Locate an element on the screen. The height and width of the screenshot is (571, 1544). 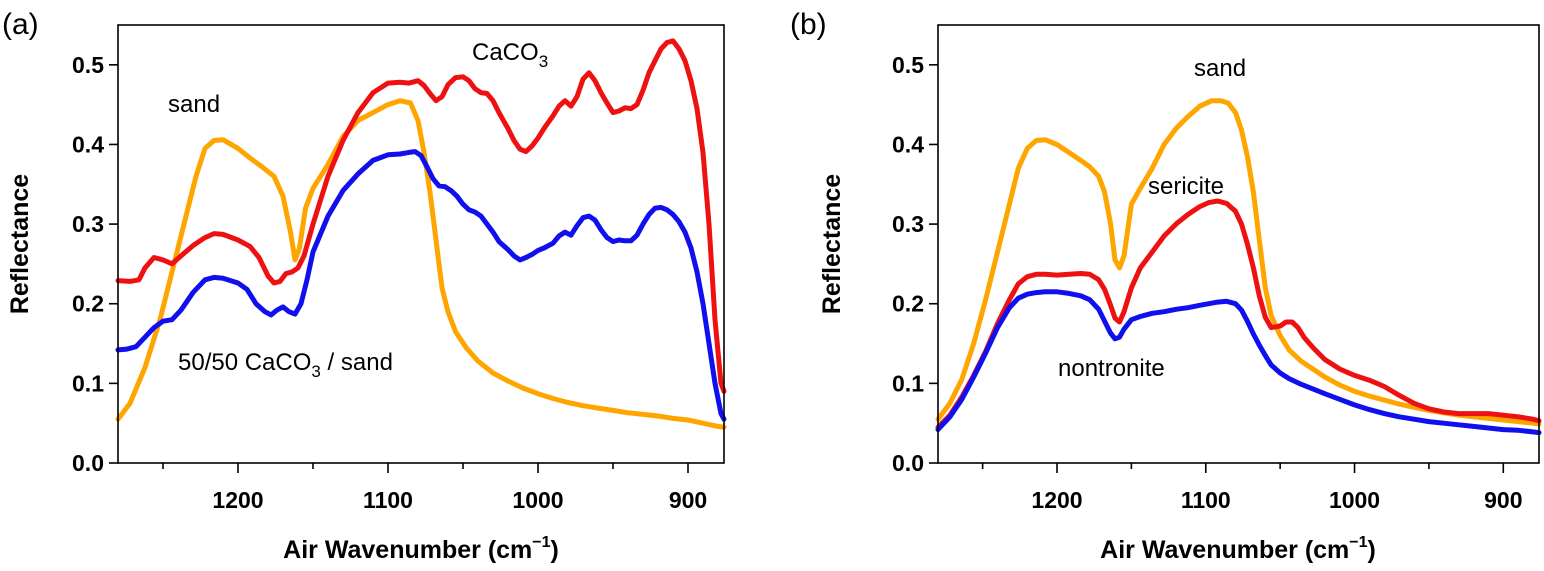
panel-b-y-tick-label: 0.3 is located at coordinates (908, 224).